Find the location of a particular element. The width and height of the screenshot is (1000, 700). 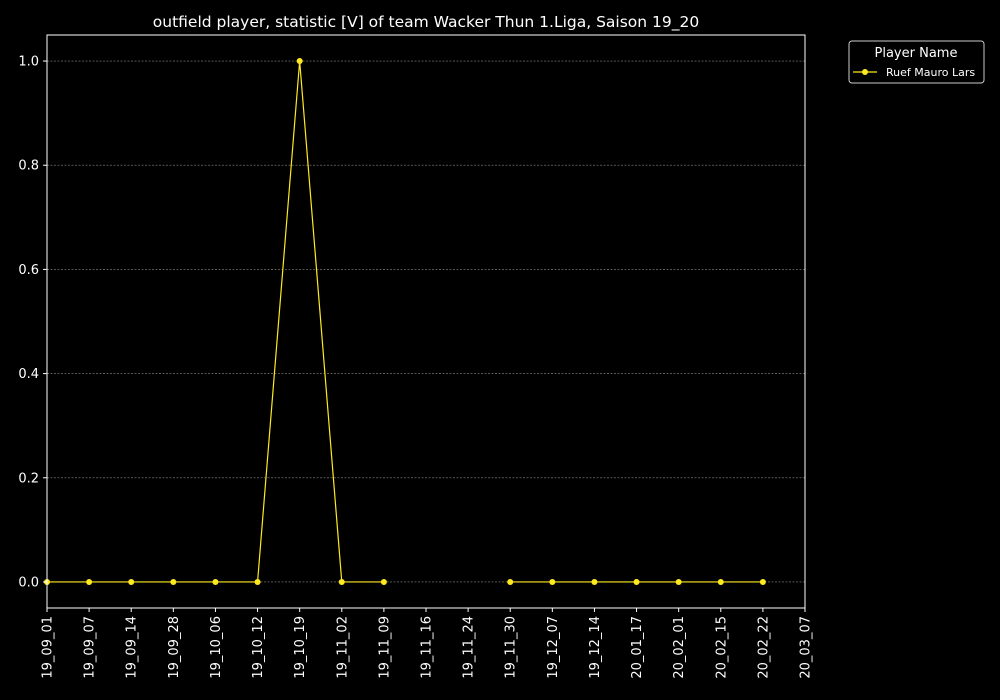

x-tick-label: 19_09_14 is located at coordinates (132, 647).